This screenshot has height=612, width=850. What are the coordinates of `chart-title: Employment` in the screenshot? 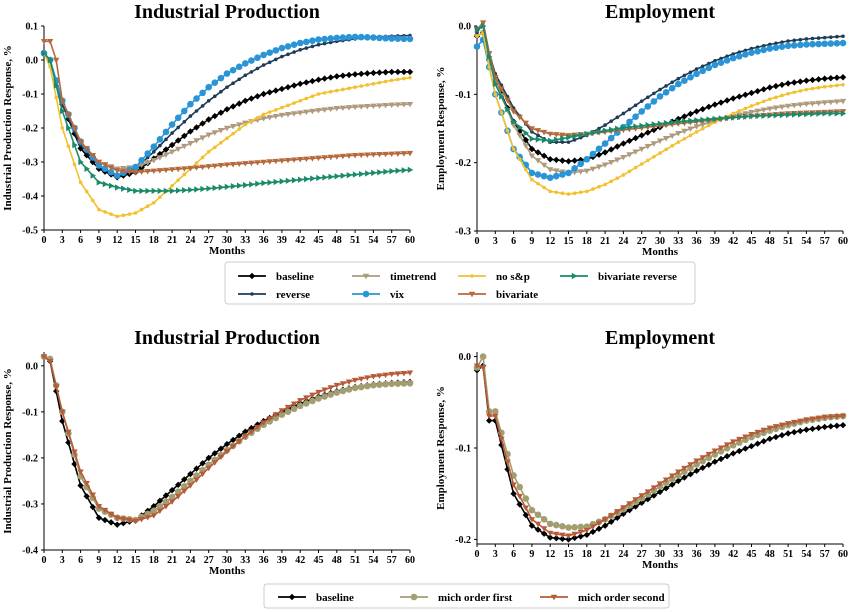 It's located at (660, 338).